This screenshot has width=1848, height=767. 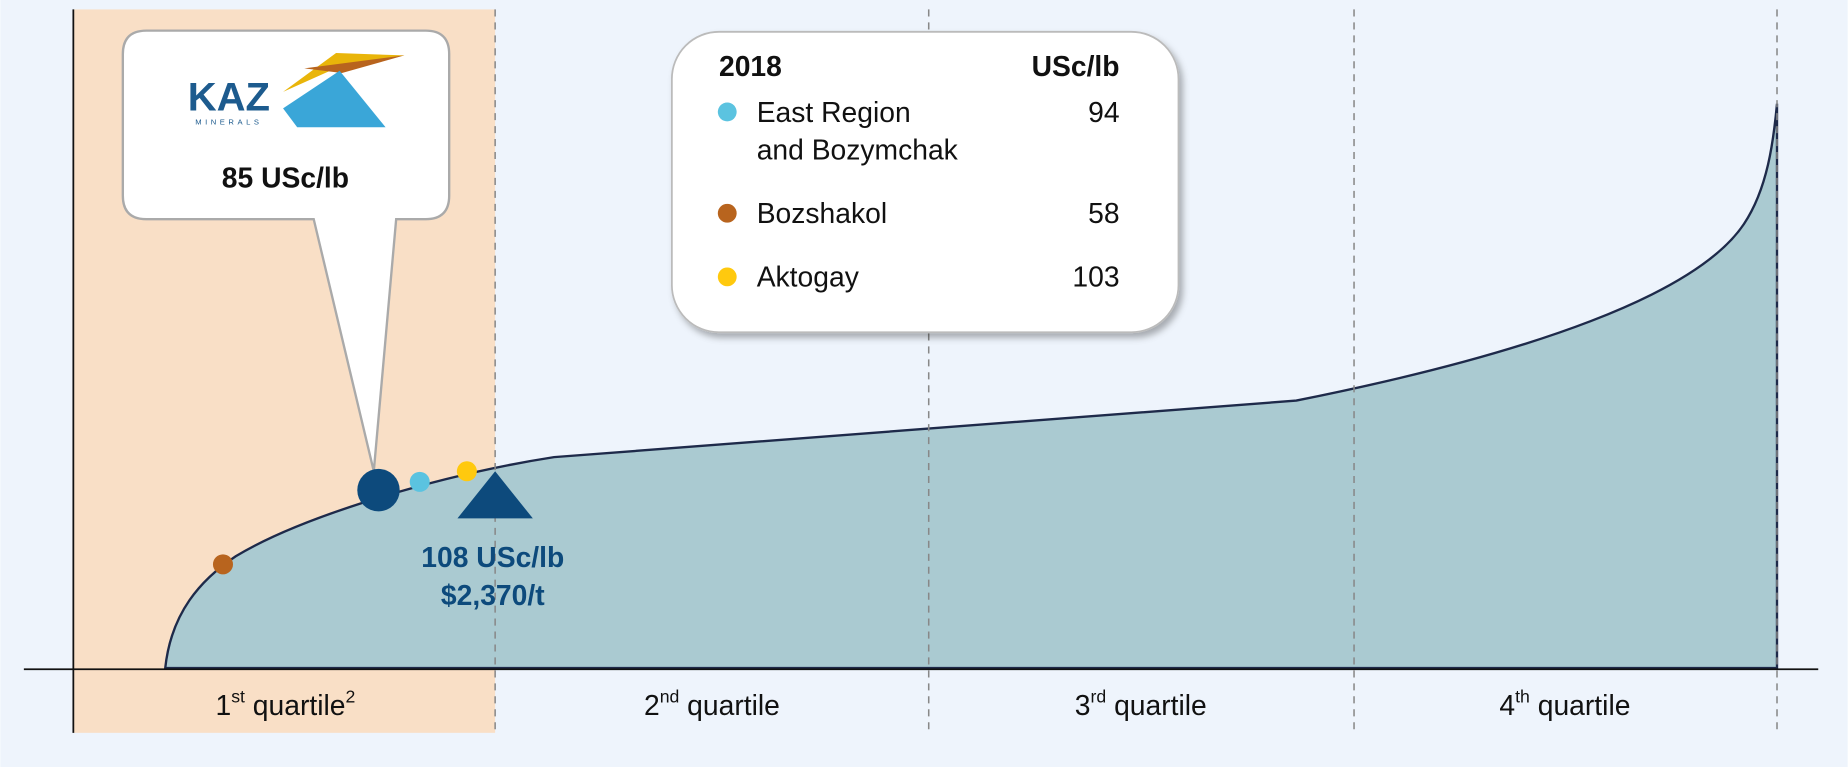 I want to click on quartile-suffix: rd, so click(x=1099, y=696).